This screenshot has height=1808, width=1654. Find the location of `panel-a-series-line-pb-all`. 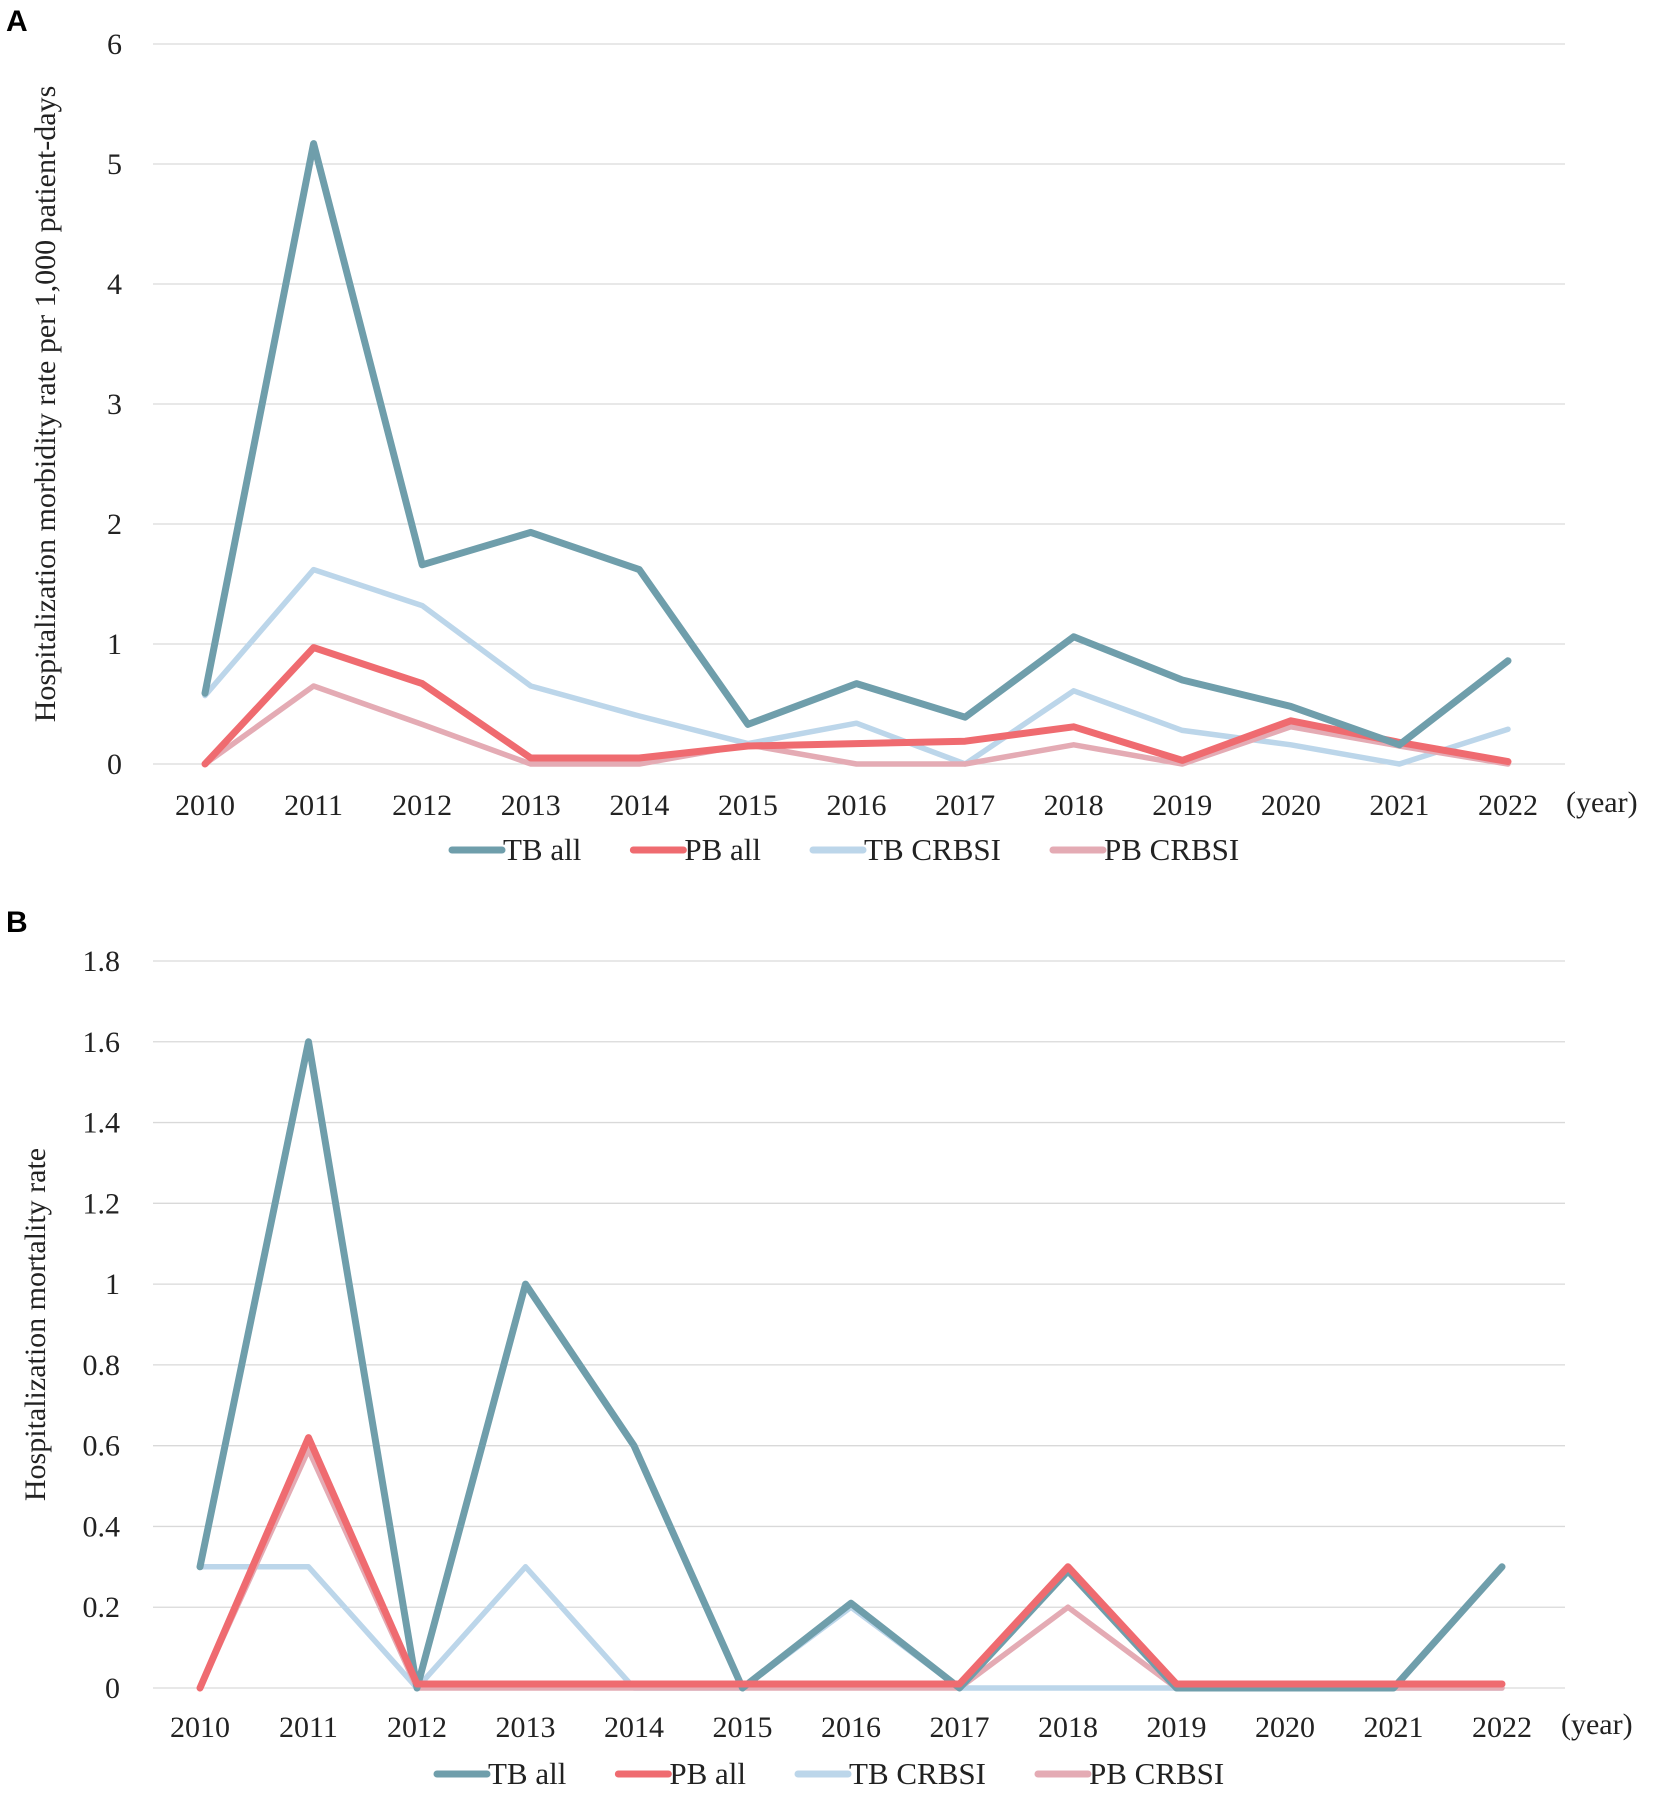

panel-a-series-line-pb-all is located at coordinates (856, 706).